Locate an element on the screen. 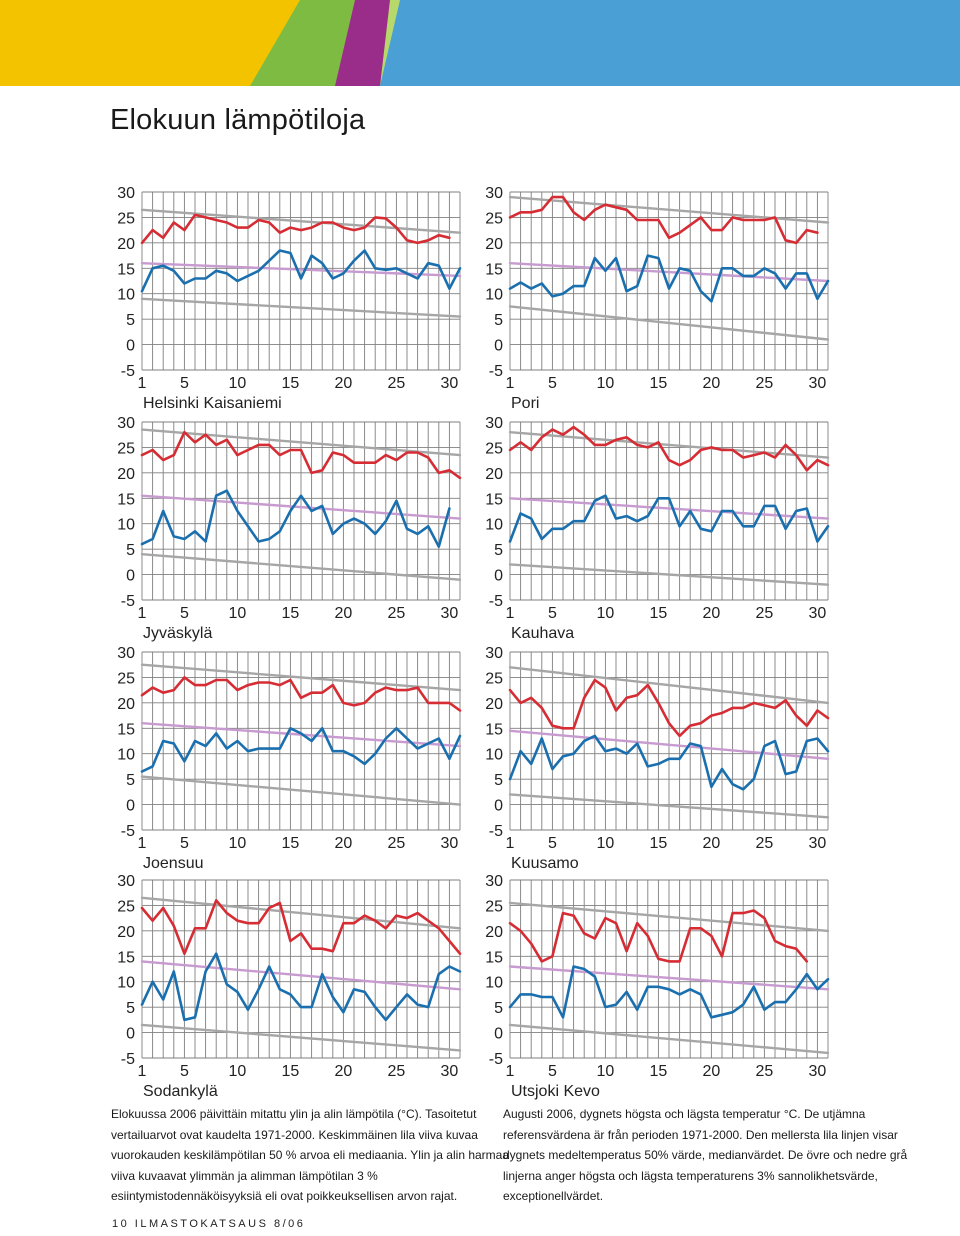  station-label-jyvaskyla: Jyväskylä is located at coordinates (177, 633).